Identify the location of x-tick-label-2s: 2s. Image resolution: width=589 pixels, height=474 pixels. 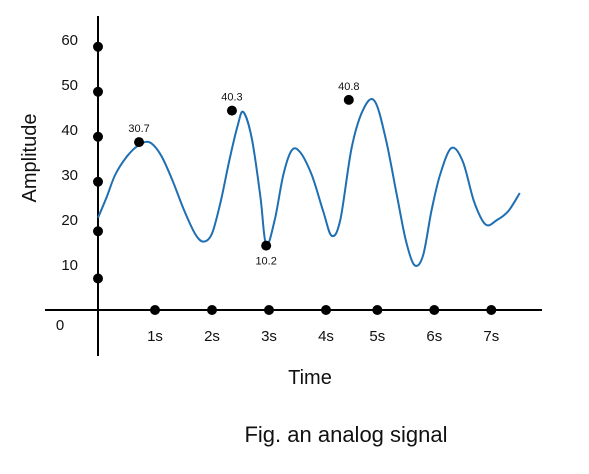
(212, 336).